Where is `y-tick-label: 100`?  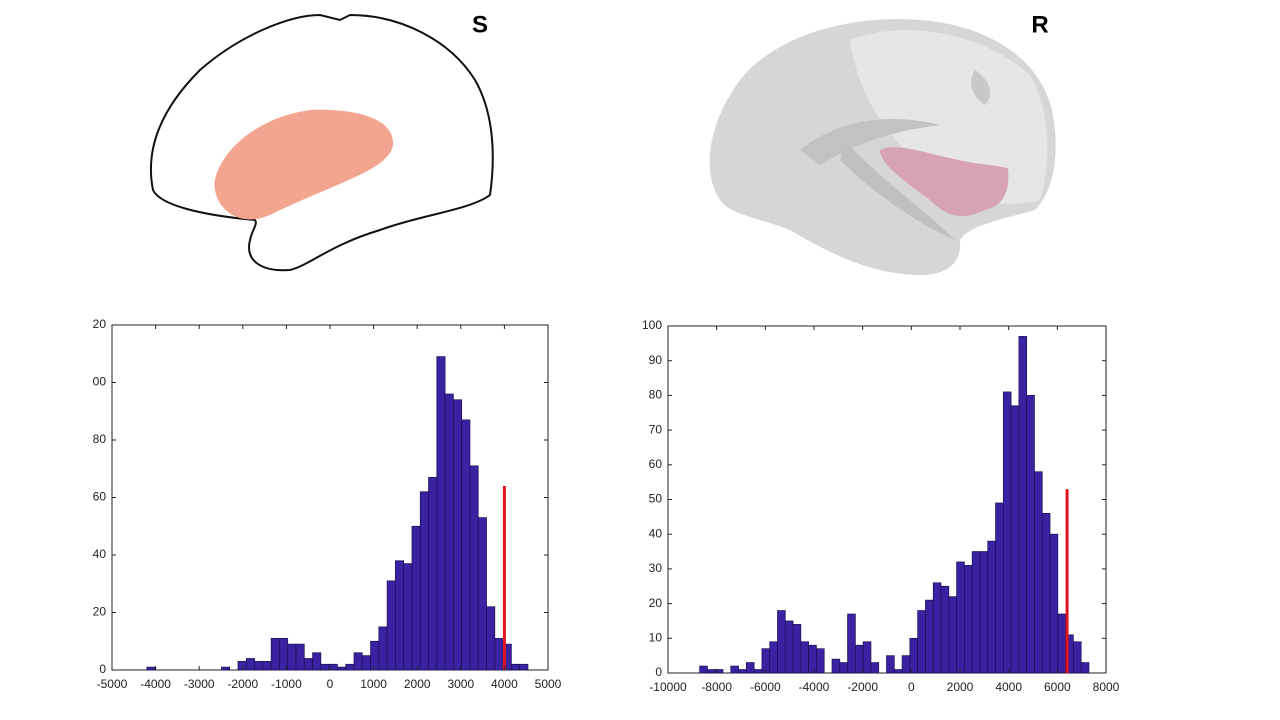
y-tick-label: 100 is located at coordinates (652, 325).